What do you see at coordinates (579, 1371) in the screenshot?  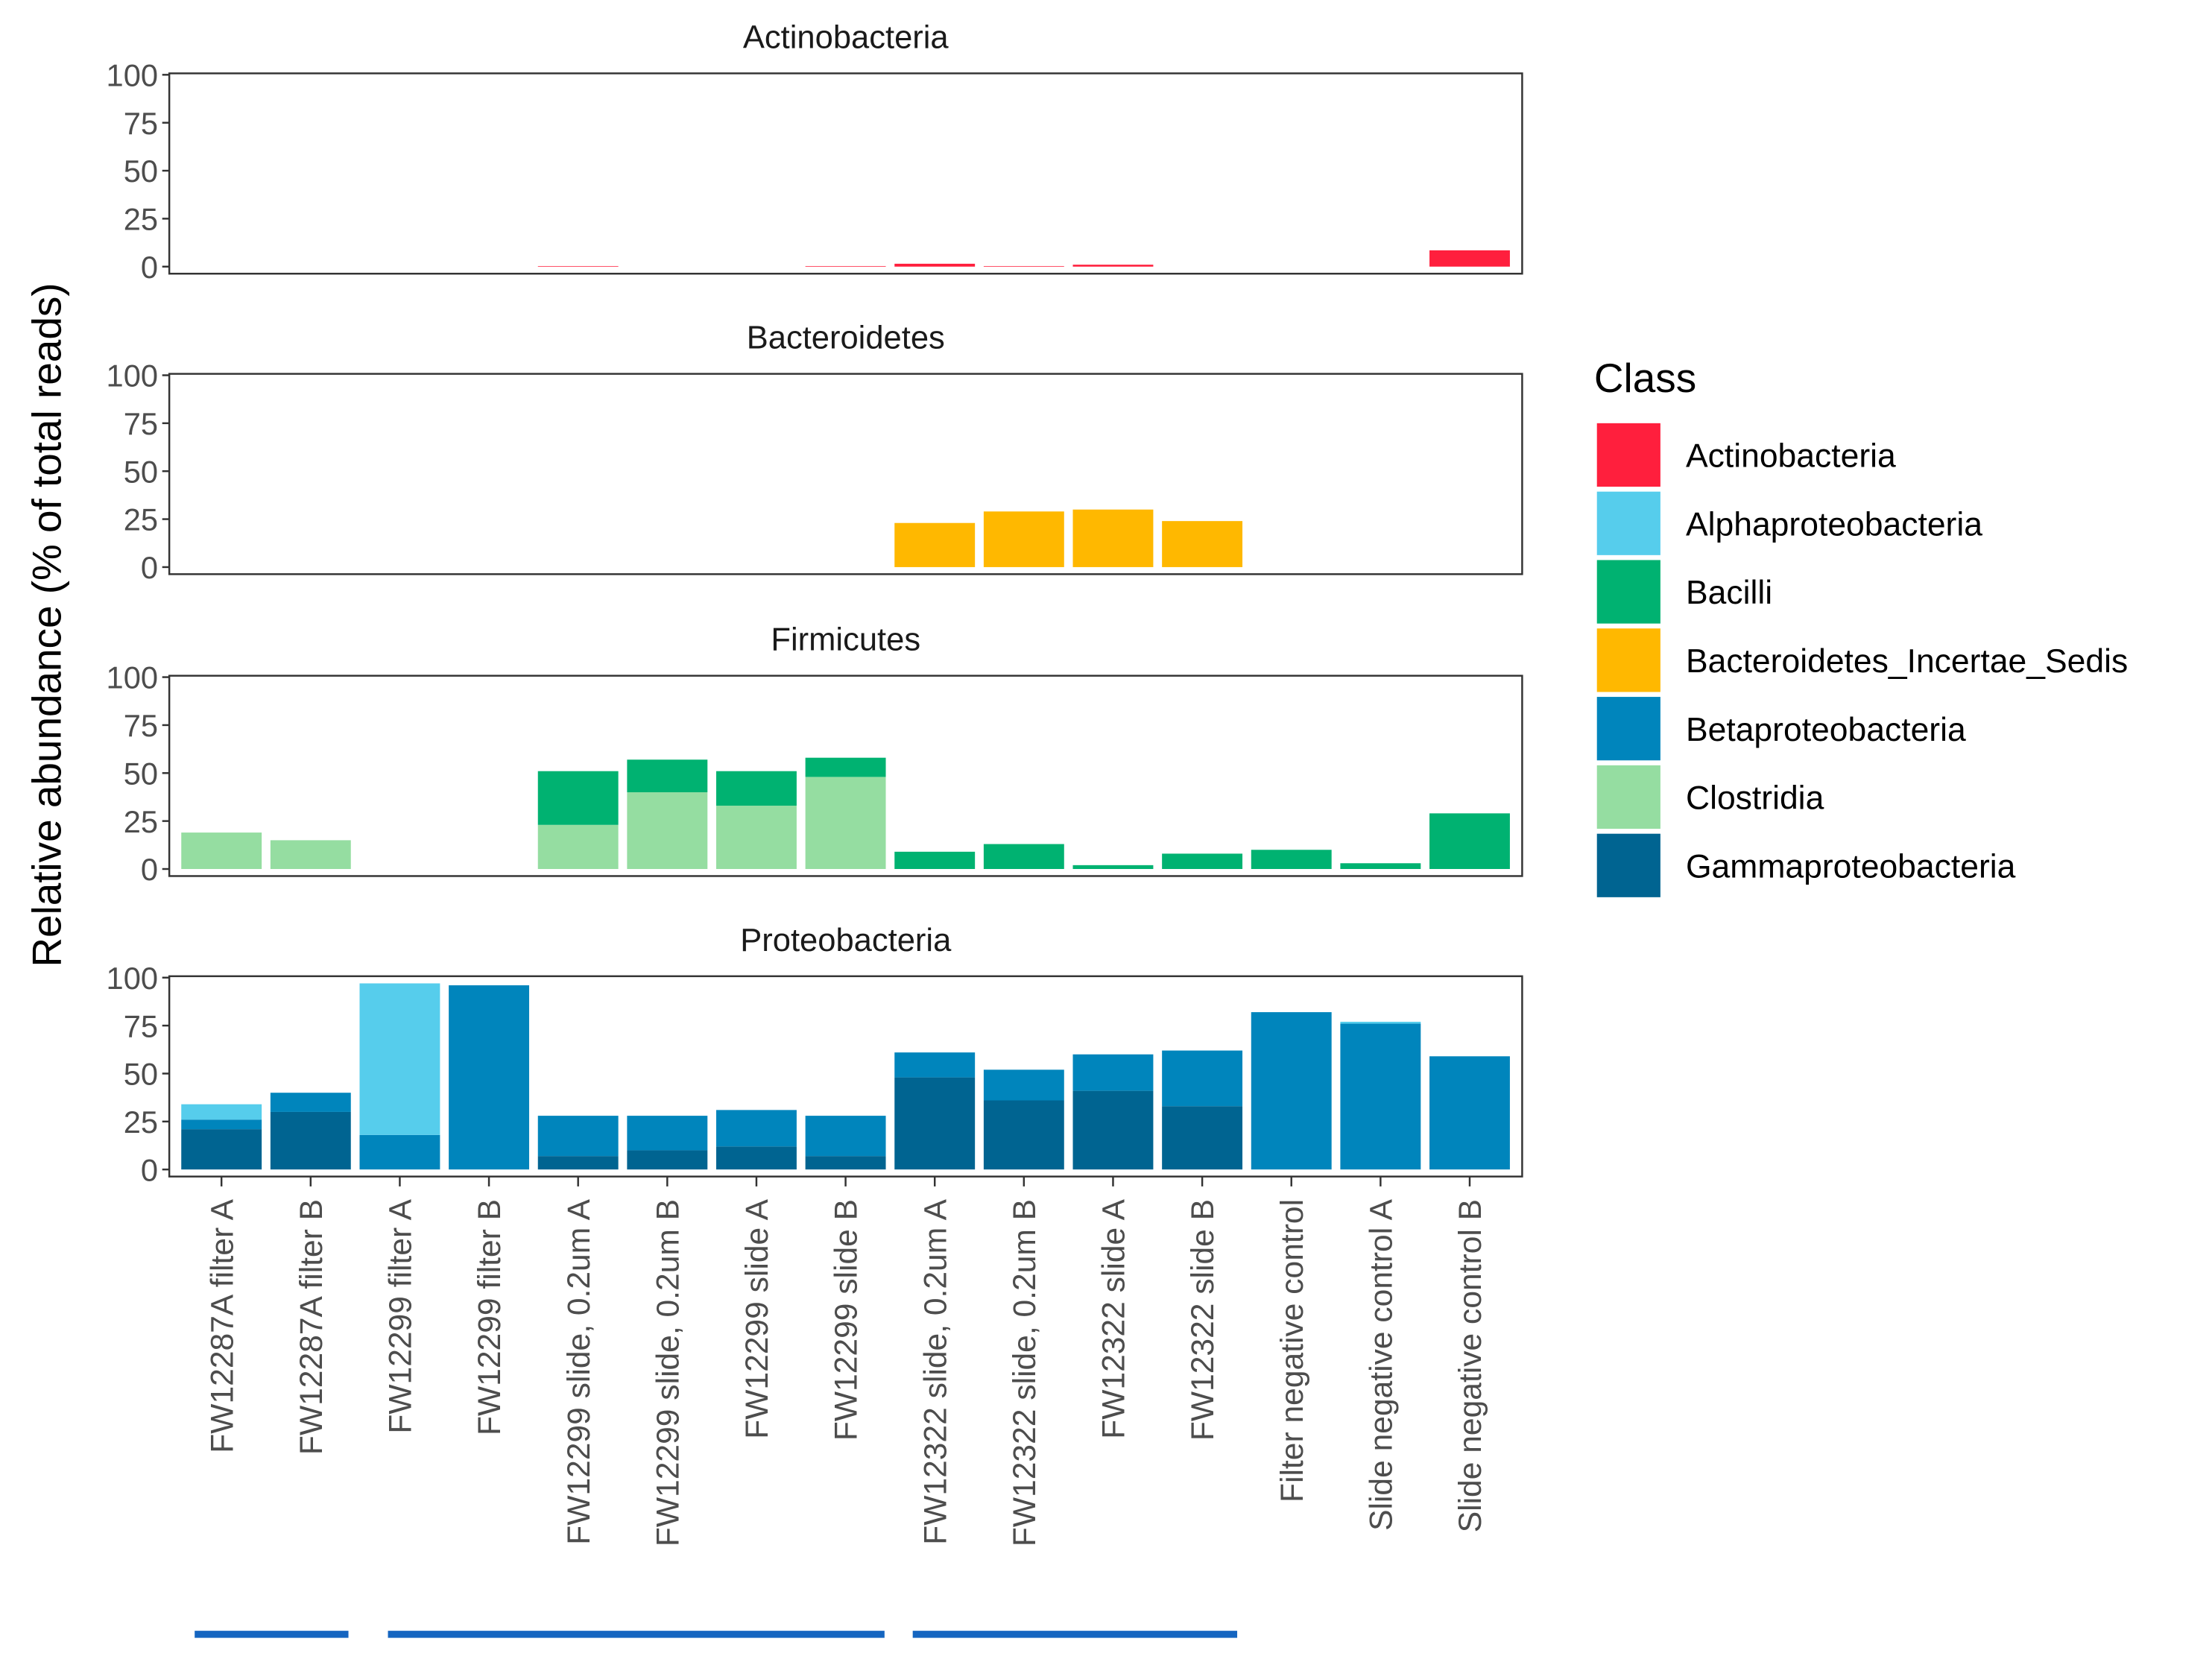 I see `x-tick-label: FW12299 slide, 0.2um A` at bounding box center [579, 1371].